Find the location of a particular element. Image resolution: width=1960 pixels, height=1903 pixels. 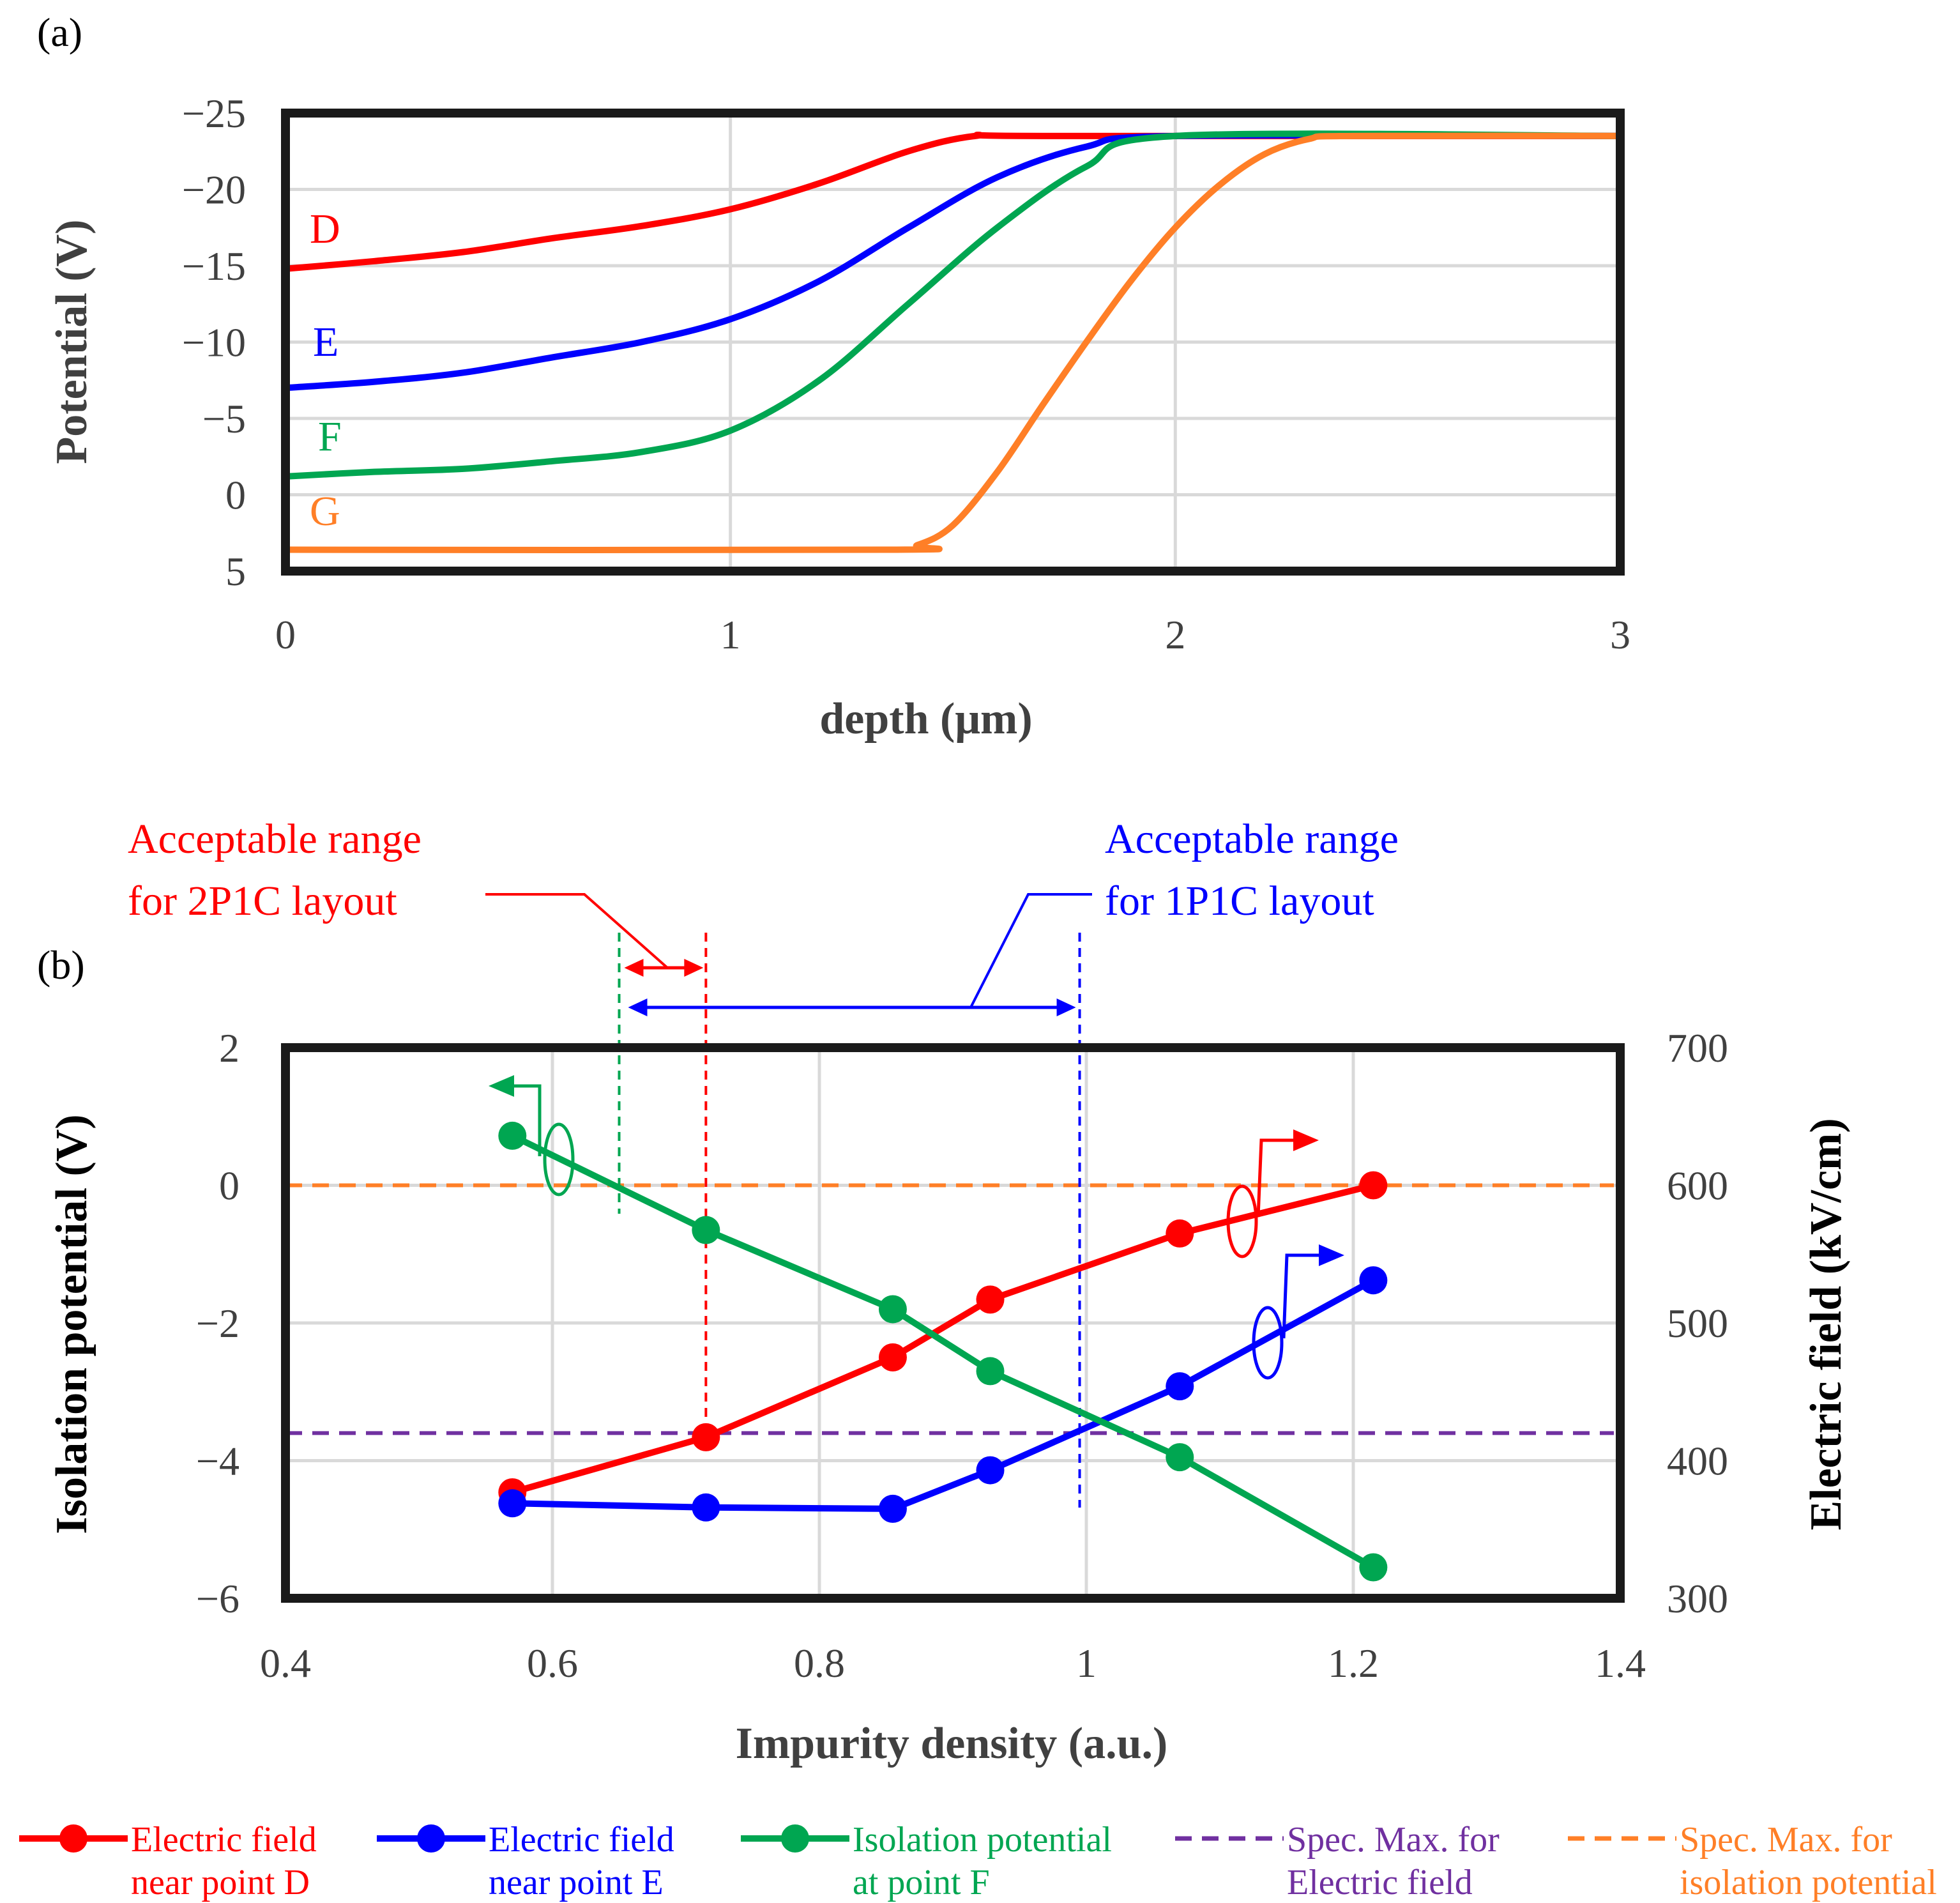

panel-b-x-tick-label: 0.8 is located at coordinates (819, 1663).